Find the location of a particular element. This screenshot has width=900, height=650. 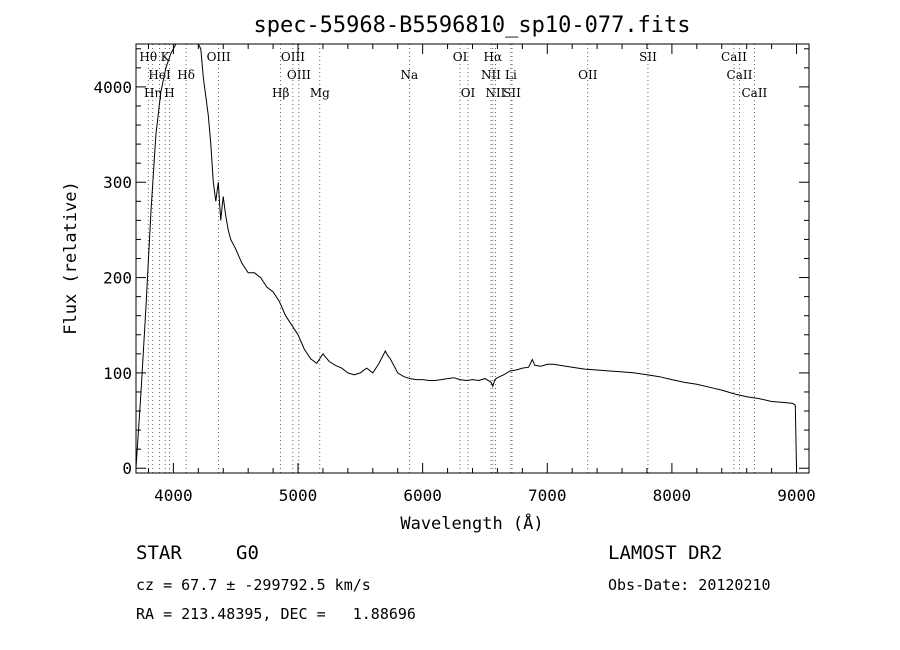

x-tick-label: 9000 is located at coordinates (796, 495).